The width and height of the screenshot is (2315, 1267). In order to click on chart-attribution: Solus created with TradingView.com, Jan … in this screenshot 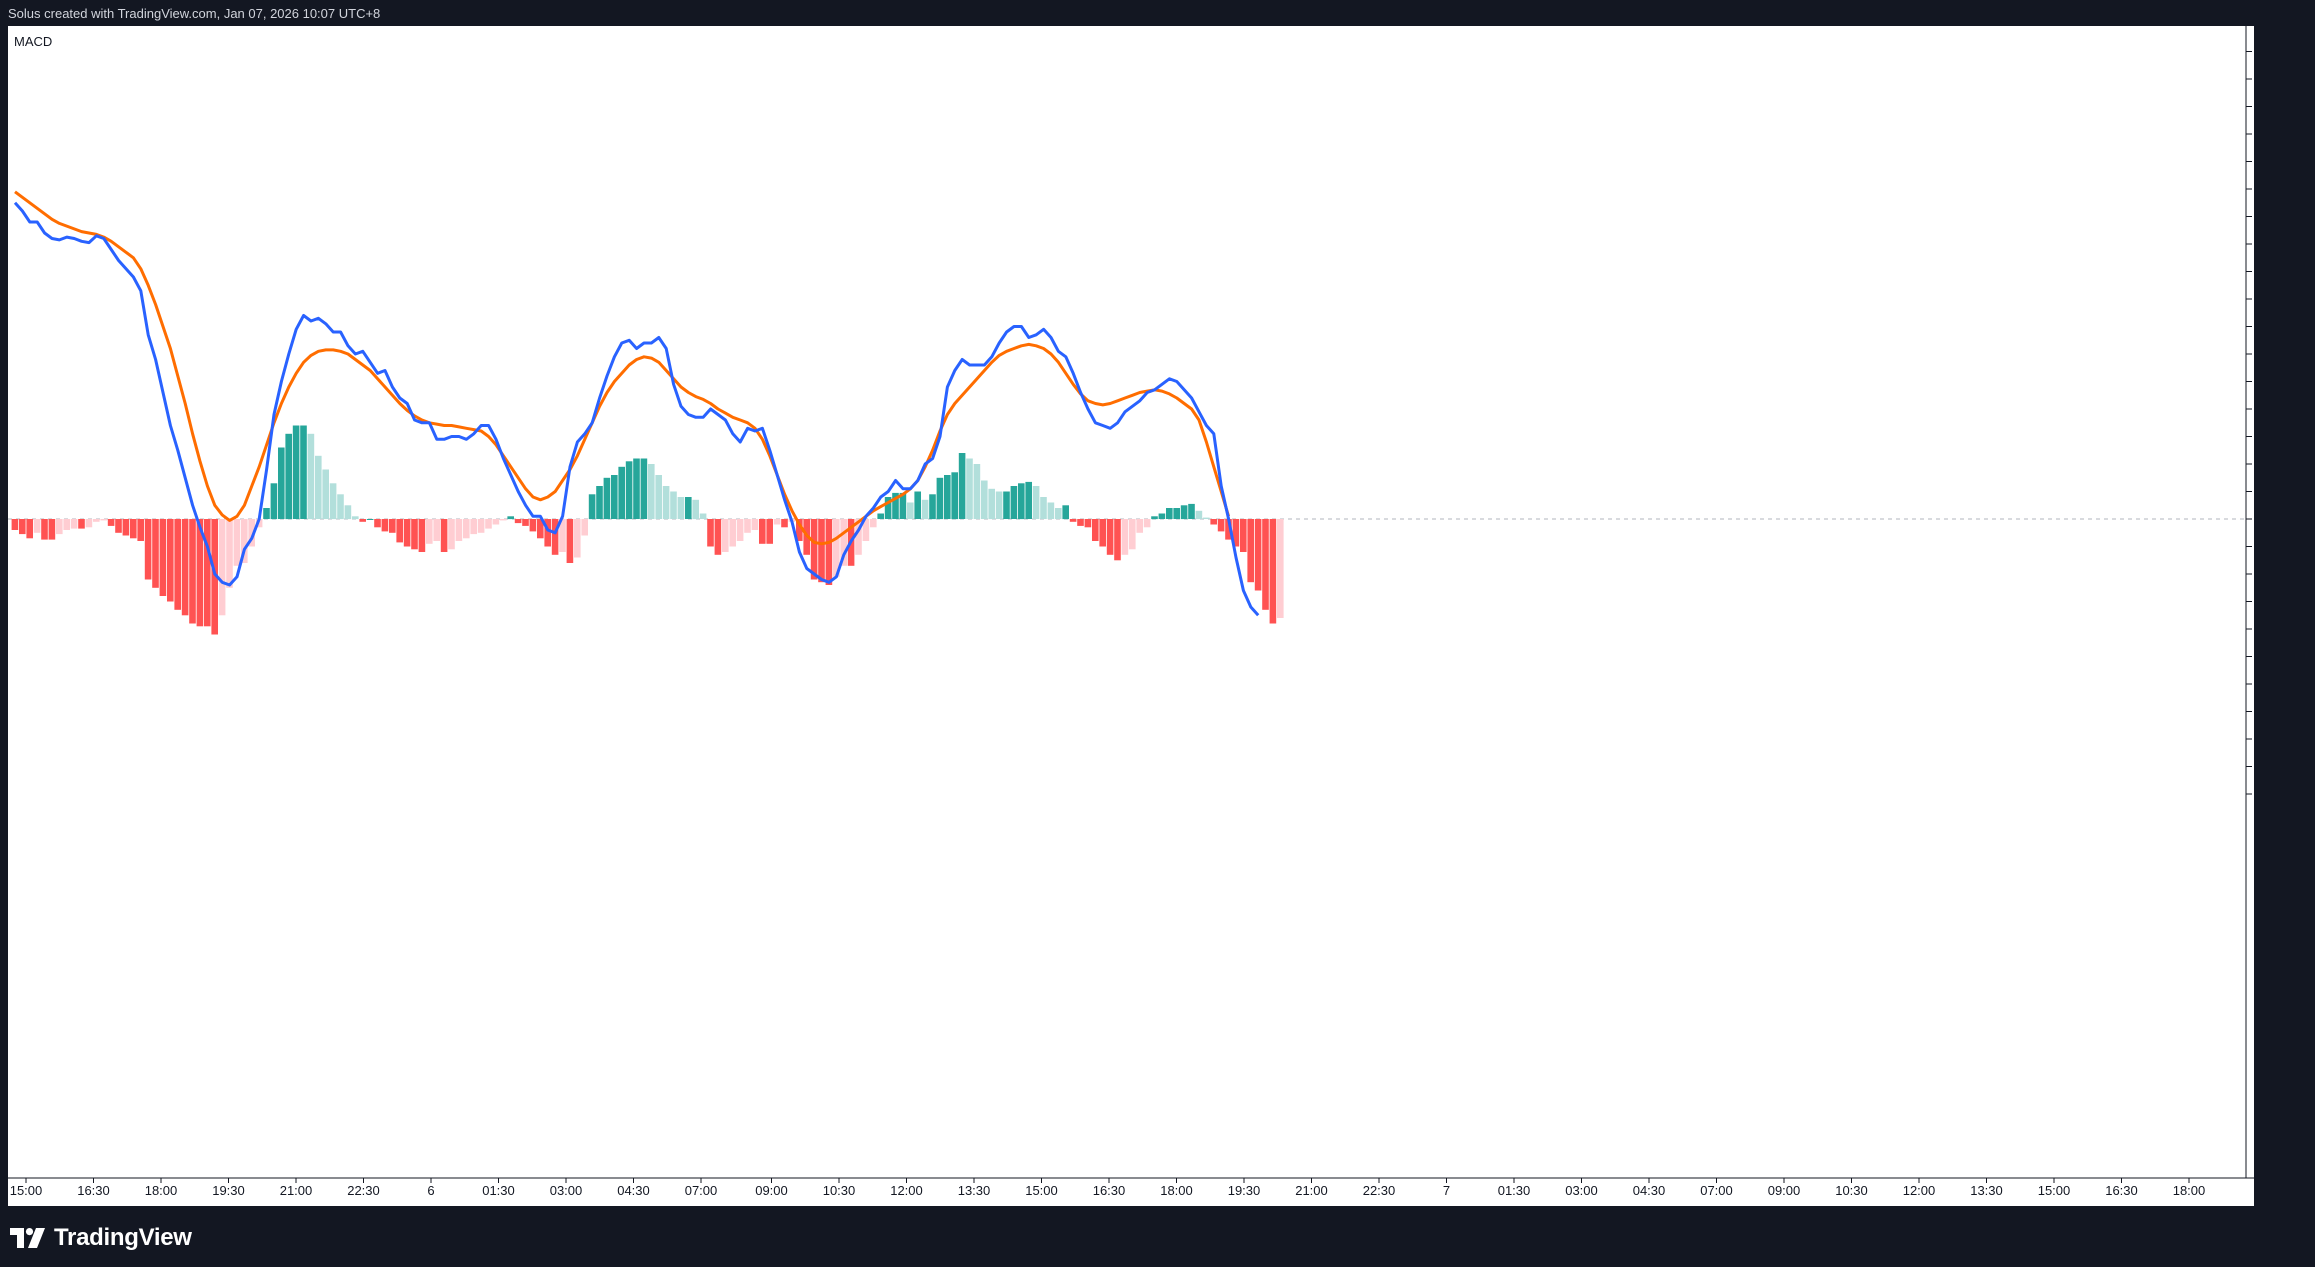, I will do `click(194, 13)`.